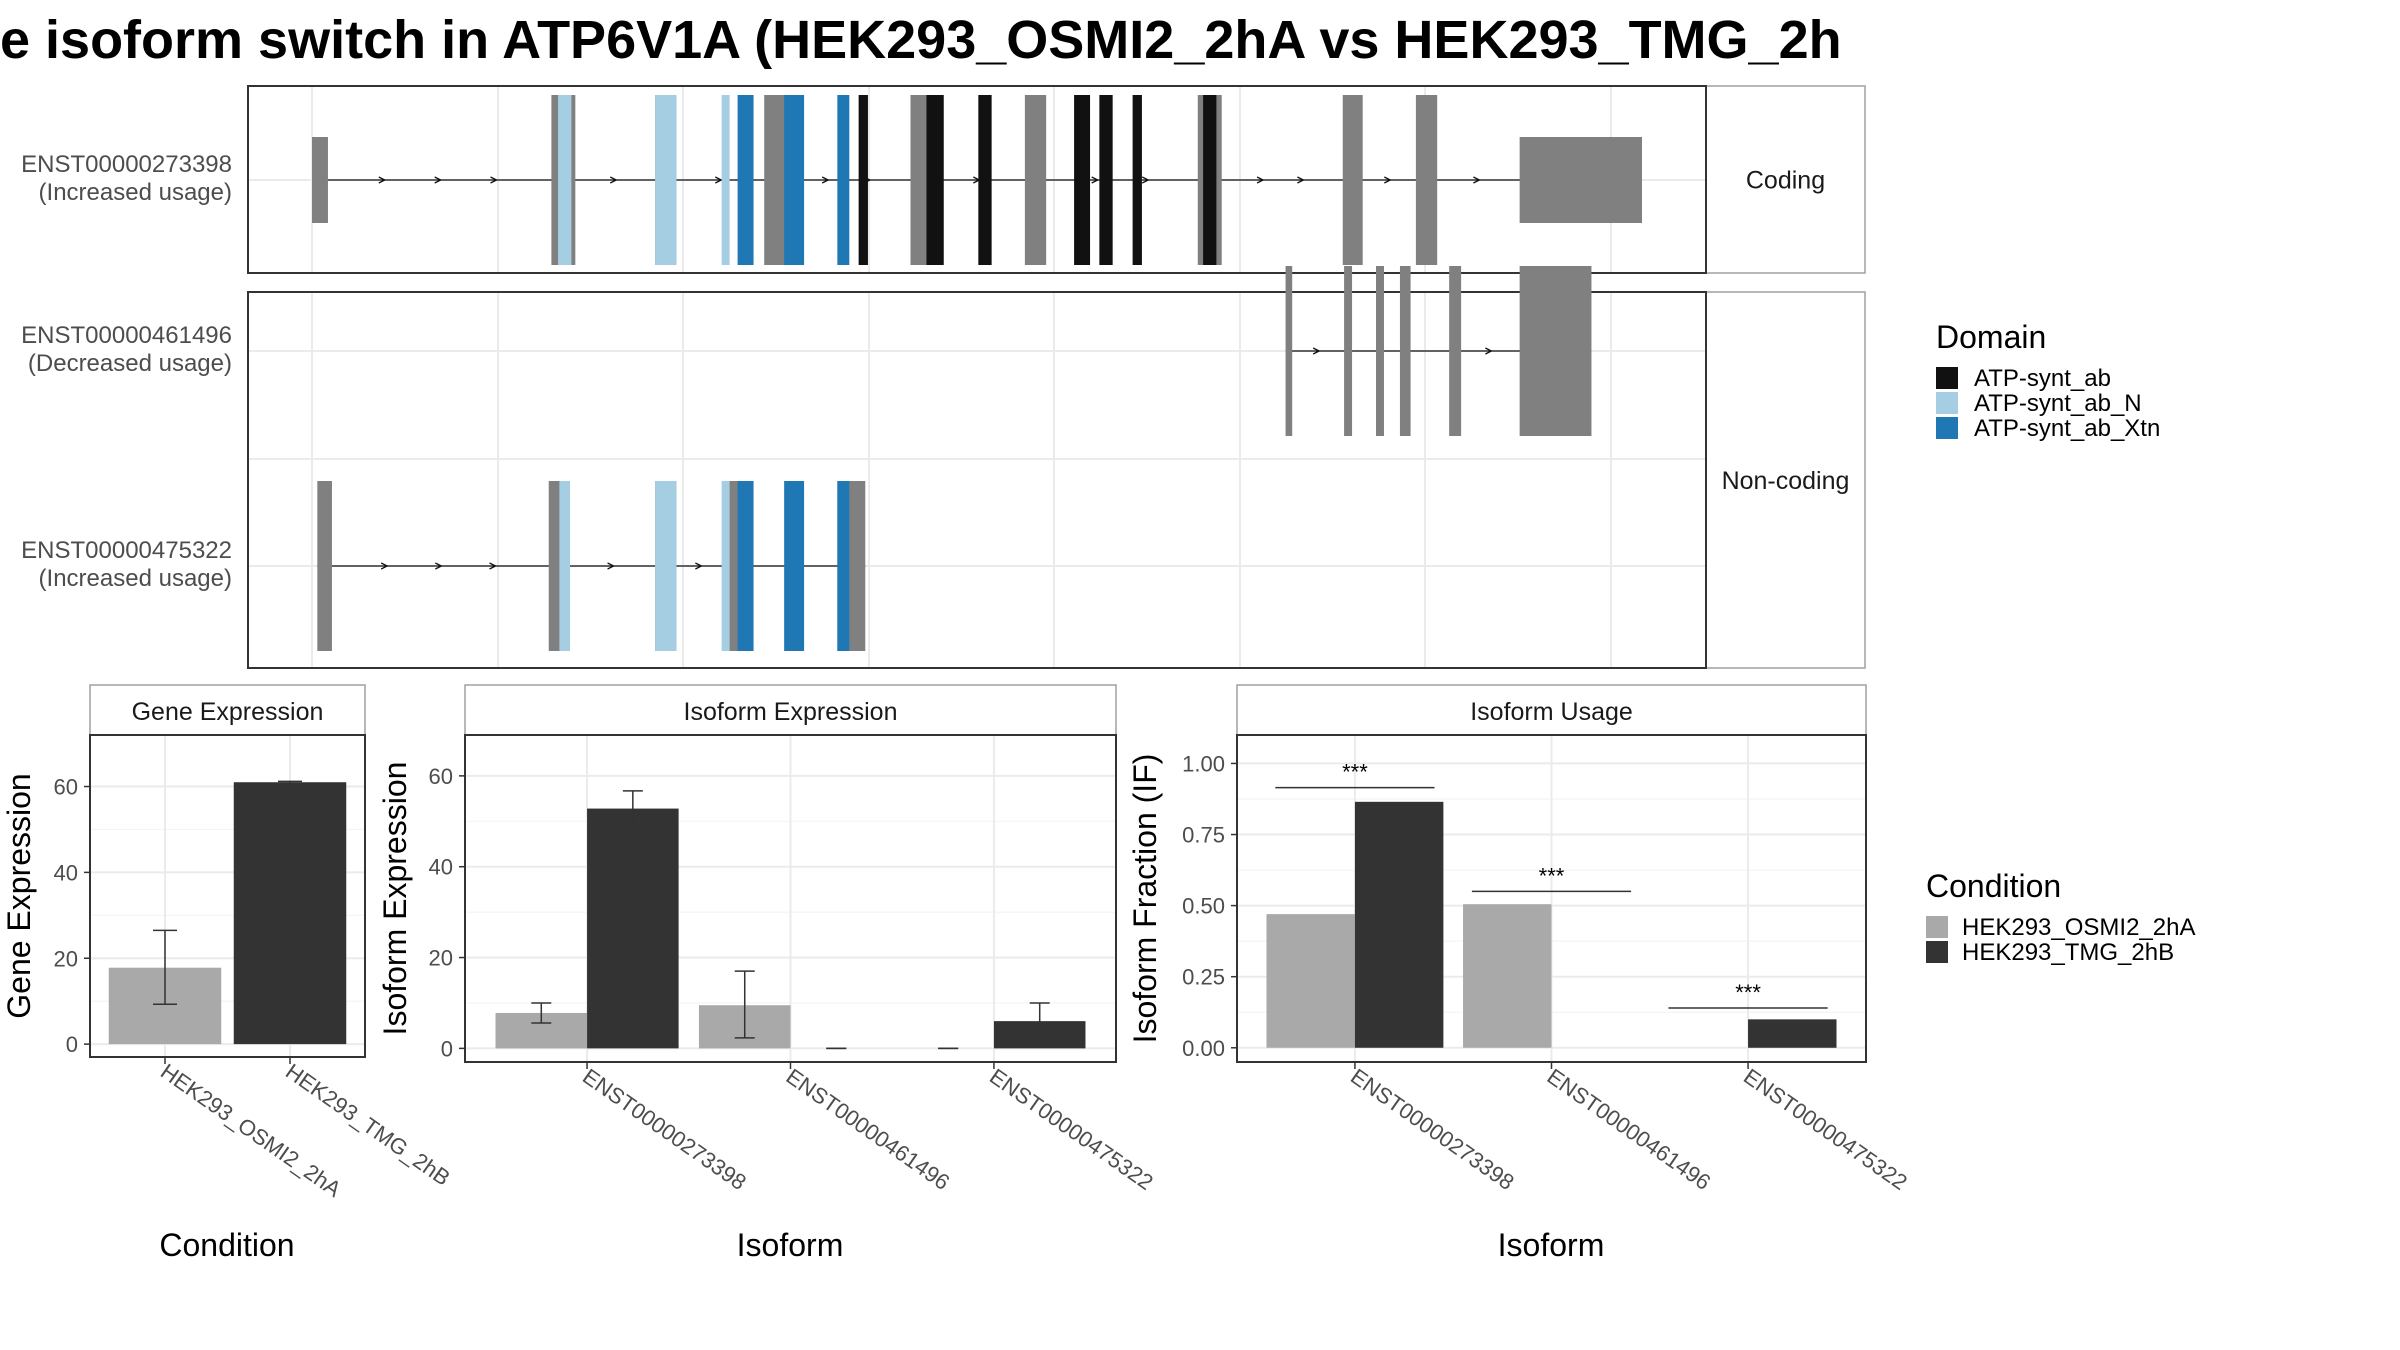 Image resolution: width=2400 pixels, height=1350 pixels. Describe the element at coordinates (1937, 952) in the screenshot. I see `condition-legend-swatch-tmg` at that location.